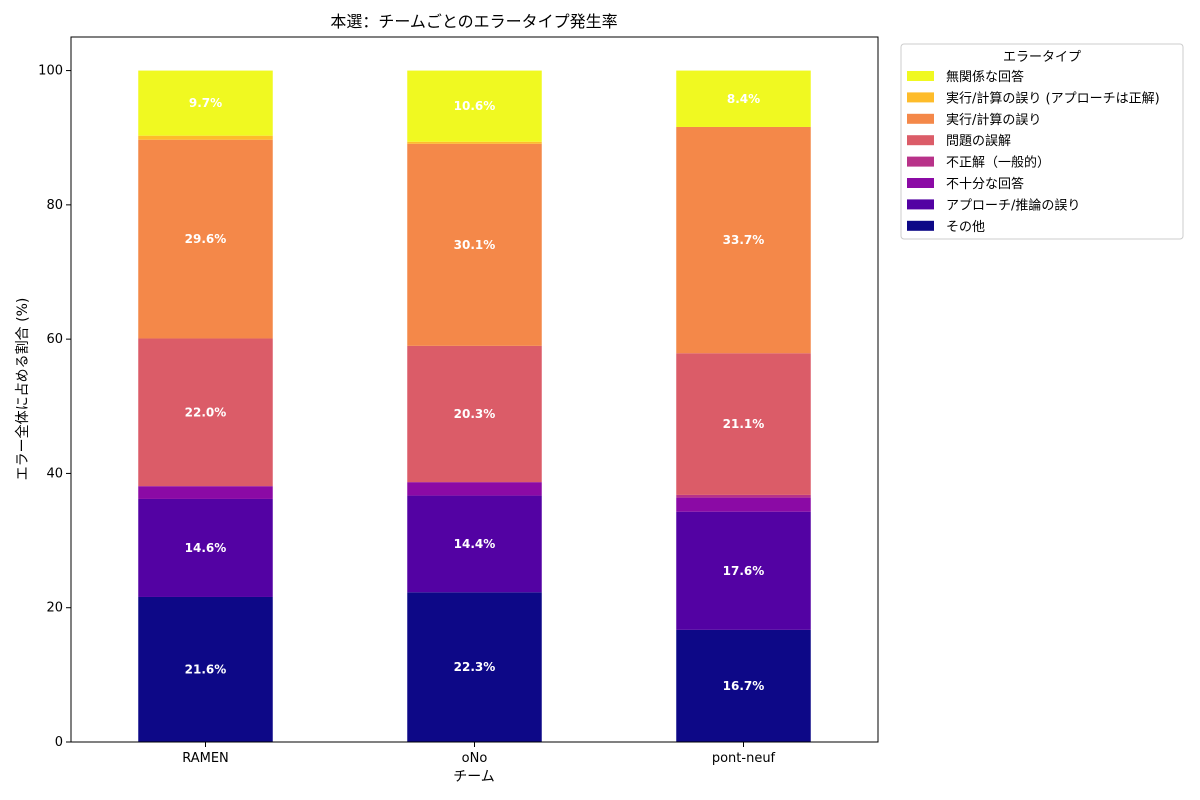  I want to click on legend-title: エラータイプ, so click(1042, 57).